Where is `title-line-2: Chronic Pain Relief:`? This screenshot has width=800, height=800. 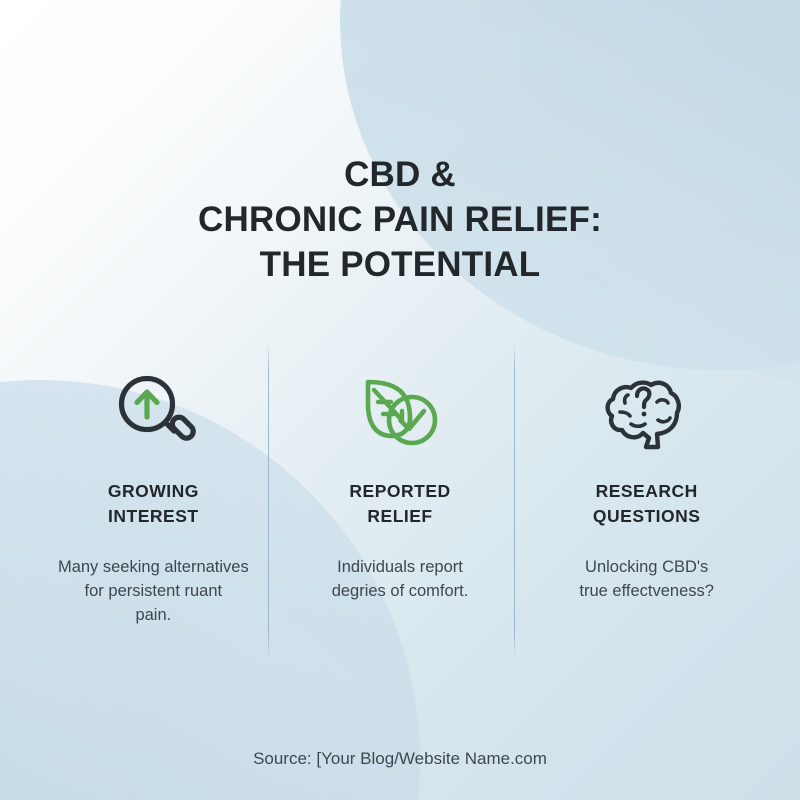 title-line-2: Chronic Pain Relief: is located at coordinates (400, 219).